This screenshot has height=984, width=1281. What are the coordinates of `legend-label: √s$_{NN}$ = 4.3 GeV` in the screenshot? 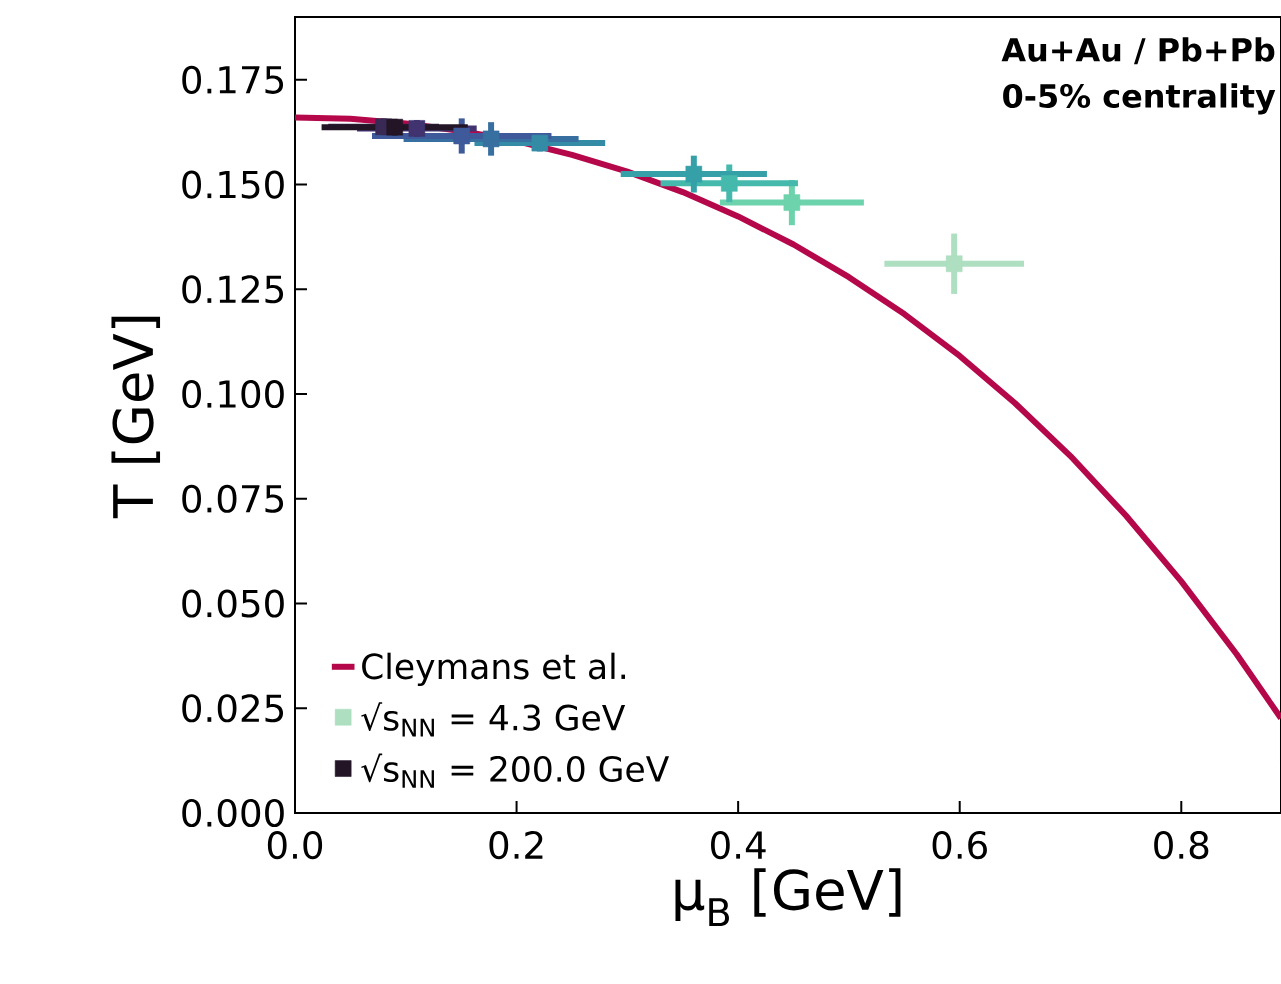 It's located at (493, 719).